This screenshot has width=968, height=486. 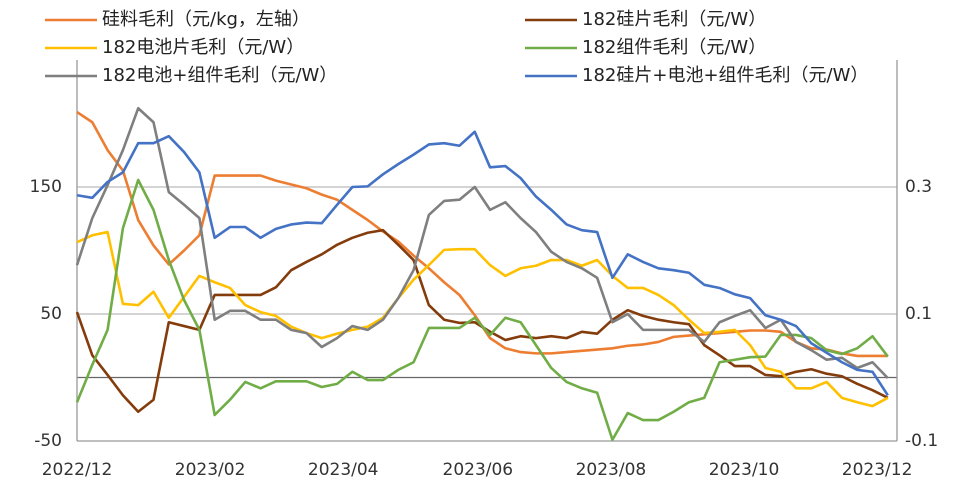 I want to click on legend-label: 硅料毛利（元/kg，左轴）, so click(x=206, y=19).